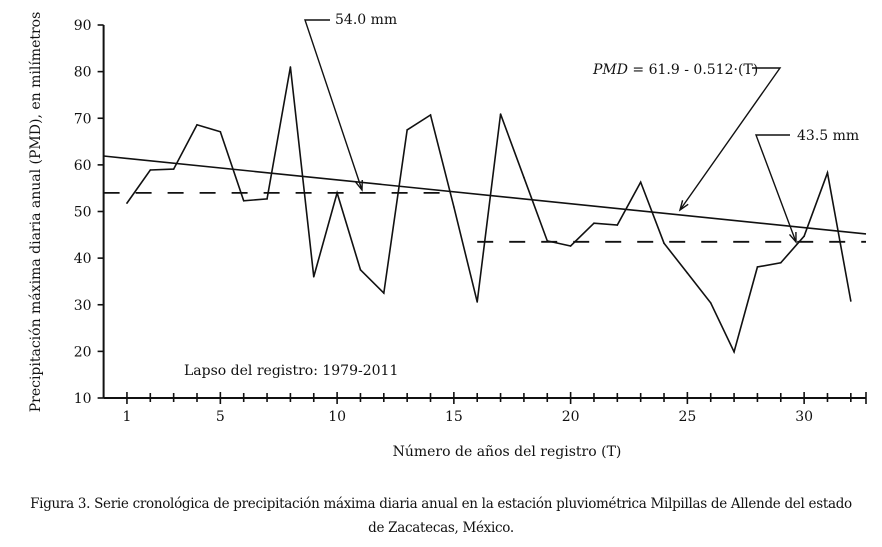 The image size is (882, 547). Describe the element at coordinates (693, 70) in the screenshot. I see `equation-body: = 61.9 - 0.512·(T)` at that location.